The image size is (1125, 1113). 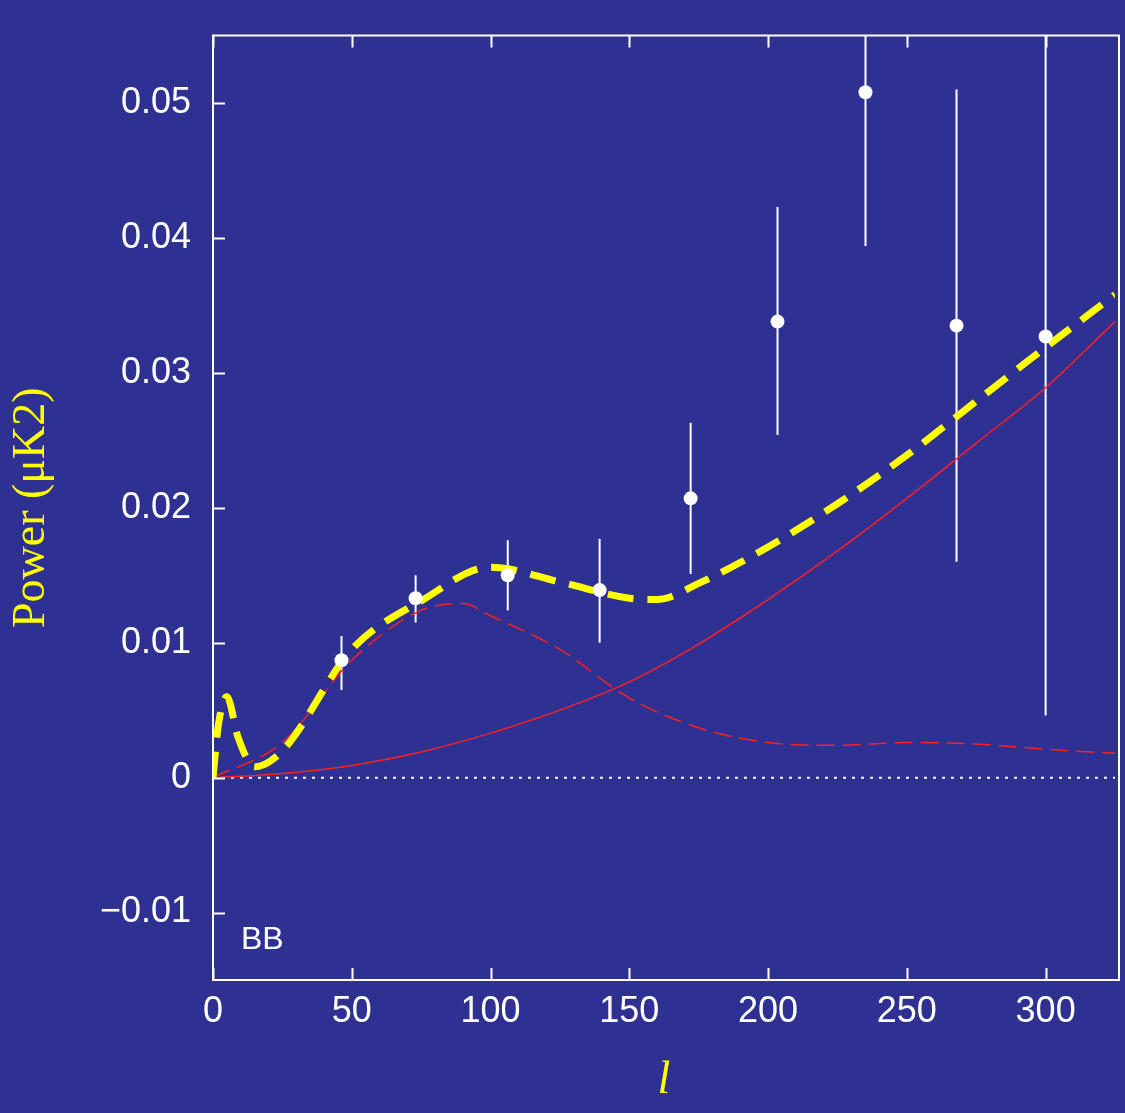 What do you see at coordinates (180, 775) in the screenshot?
I see `y-tick-label: 0` at bounding box center [180, 775].